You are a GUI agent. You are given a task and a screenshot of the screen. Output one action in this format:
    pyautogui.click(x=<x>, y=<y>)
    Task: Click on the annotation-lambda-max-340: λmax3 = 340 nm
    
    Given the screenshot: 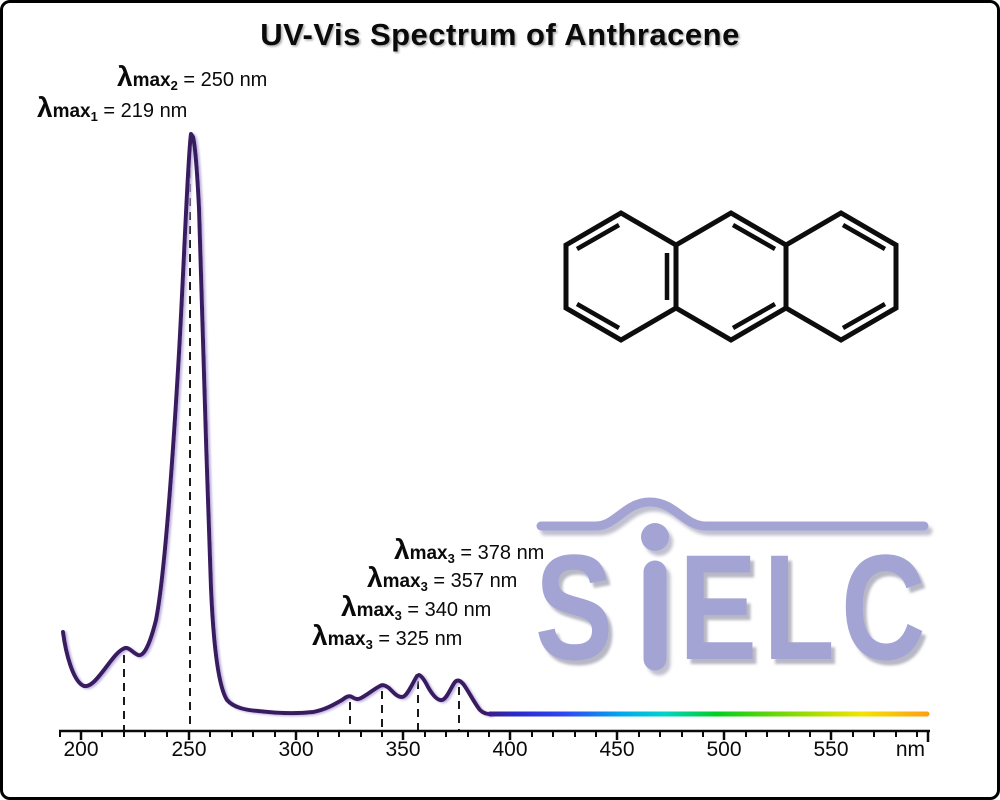 What is the action you would take?
    pyautogui.click(x=416, y=607)
    